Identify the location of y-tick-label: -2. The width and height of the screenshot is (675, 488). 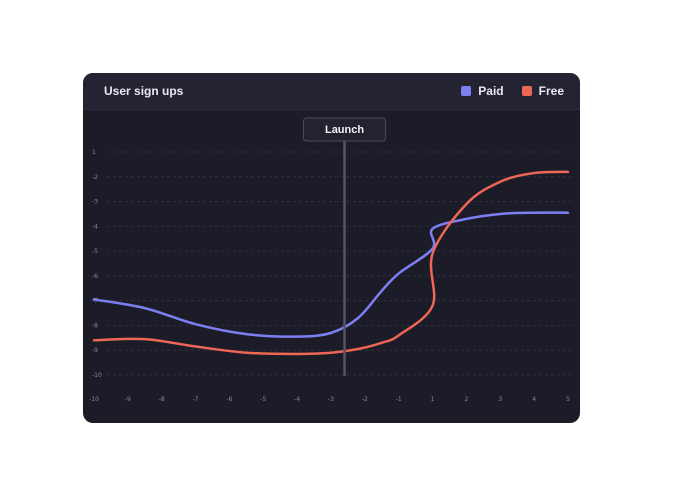
(95, 177).